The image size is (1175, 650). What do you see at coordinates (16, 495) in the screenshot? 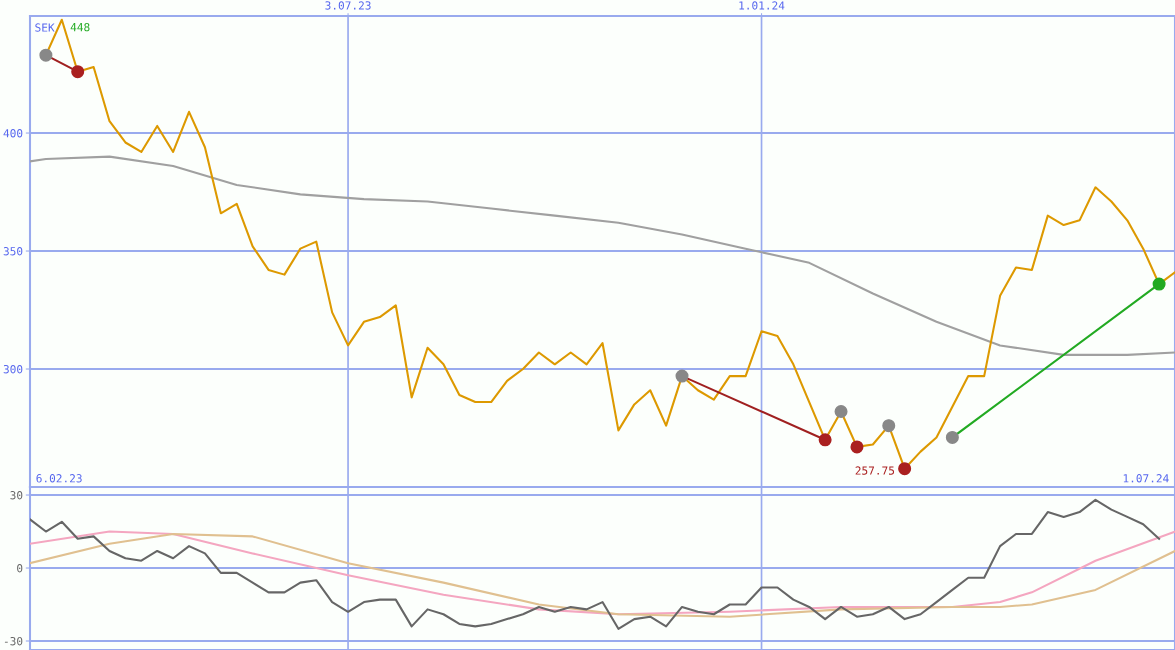
I see `y-tick-label: 30` at bounding box center [16, 495].